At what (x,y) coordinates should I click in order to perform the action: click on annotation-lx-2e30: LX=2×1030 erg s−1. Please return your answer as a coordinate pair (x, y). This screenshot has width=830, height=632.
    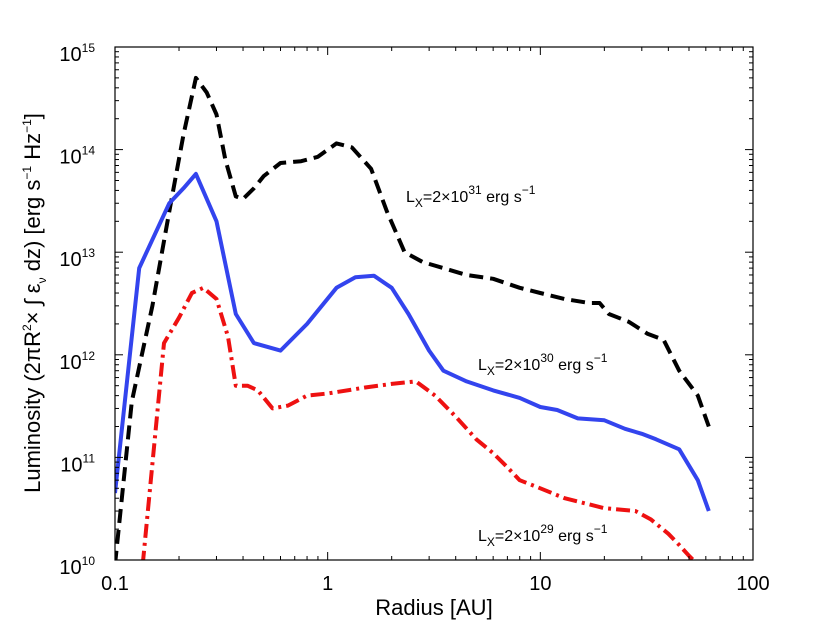
    Looking at the image, I should click on (543, 364).